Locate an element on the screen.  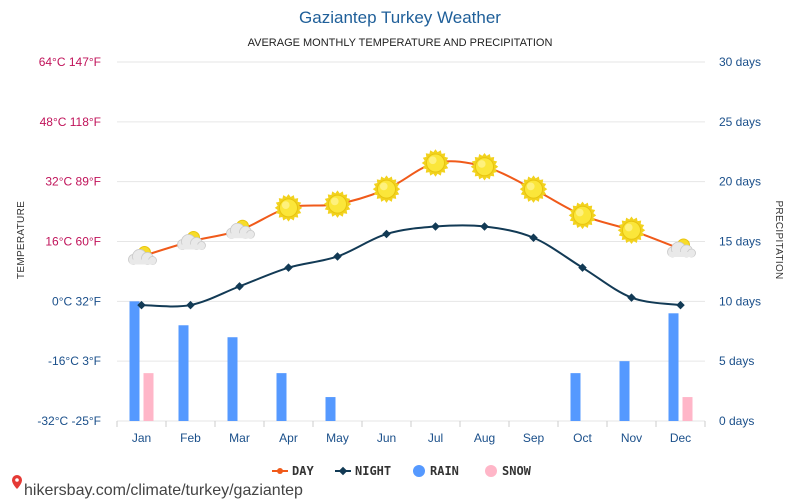
x-axis-label: Sep is located at coordinates (534, 438).